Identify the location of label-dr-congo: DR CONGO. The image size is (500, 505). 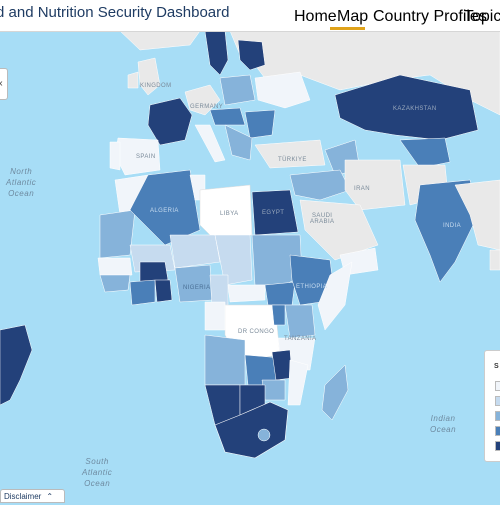
(256, 332).